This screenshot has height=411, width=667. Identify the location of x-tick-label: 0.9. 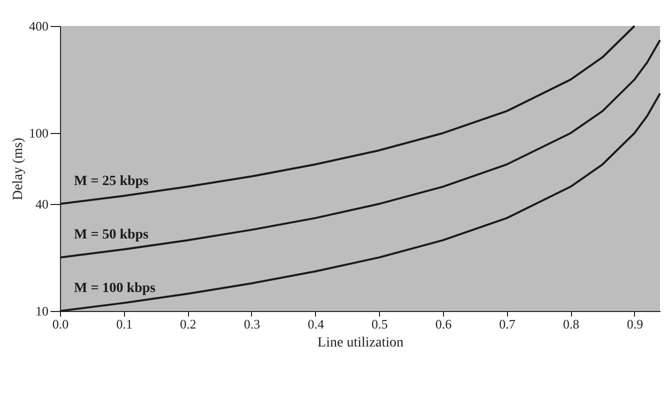
(635, 324).